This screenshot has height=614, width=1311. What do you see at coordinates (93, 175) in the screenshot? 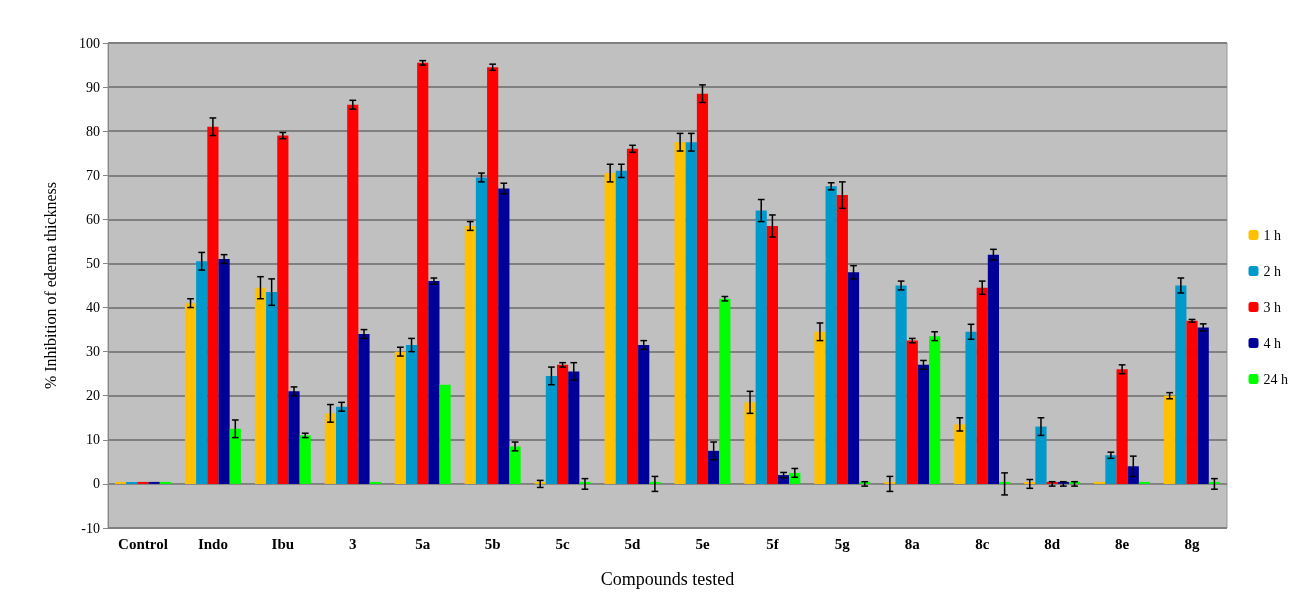
I see `y-tick-label: 70` at bounding box center [93, 175].